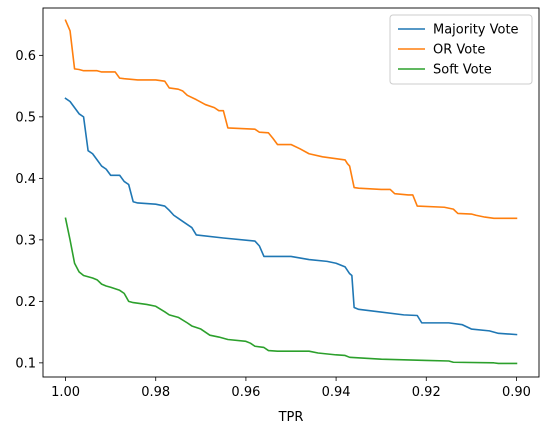  Describe the element at coordinates (462, 70) in the screenshot. I see `legend-label-soft-vote: Soft Vote` at that location.